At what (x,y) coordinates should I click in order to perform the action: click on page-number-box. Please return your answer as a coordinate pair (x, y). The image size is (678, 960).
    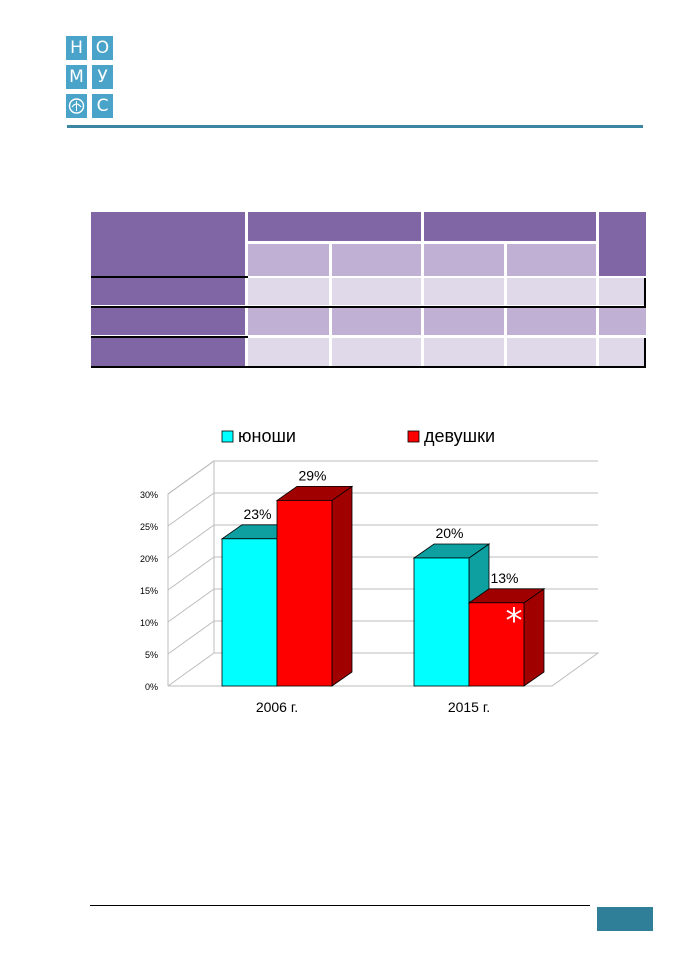
    Looking at the image, I should click on (625, 919).